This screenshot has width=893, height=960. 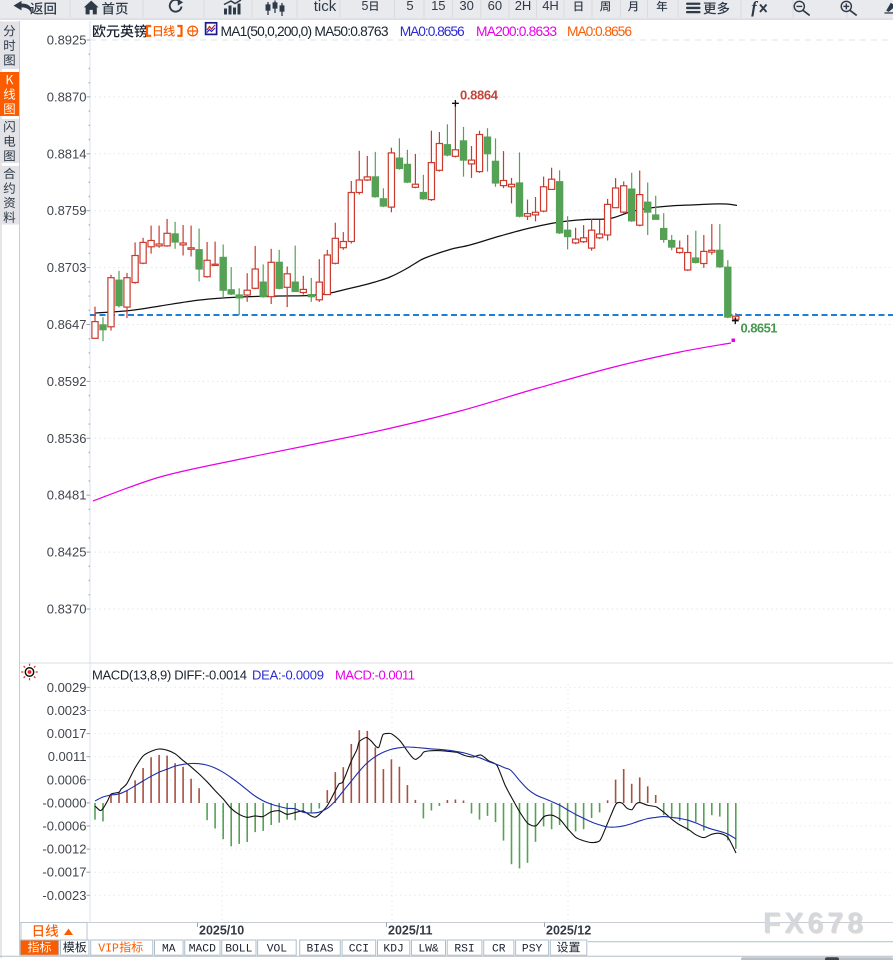 What do you see at coordinates (319, 949) in the screenshot?
I see `svg-text: BIAS` at bounding box center [319, 949].